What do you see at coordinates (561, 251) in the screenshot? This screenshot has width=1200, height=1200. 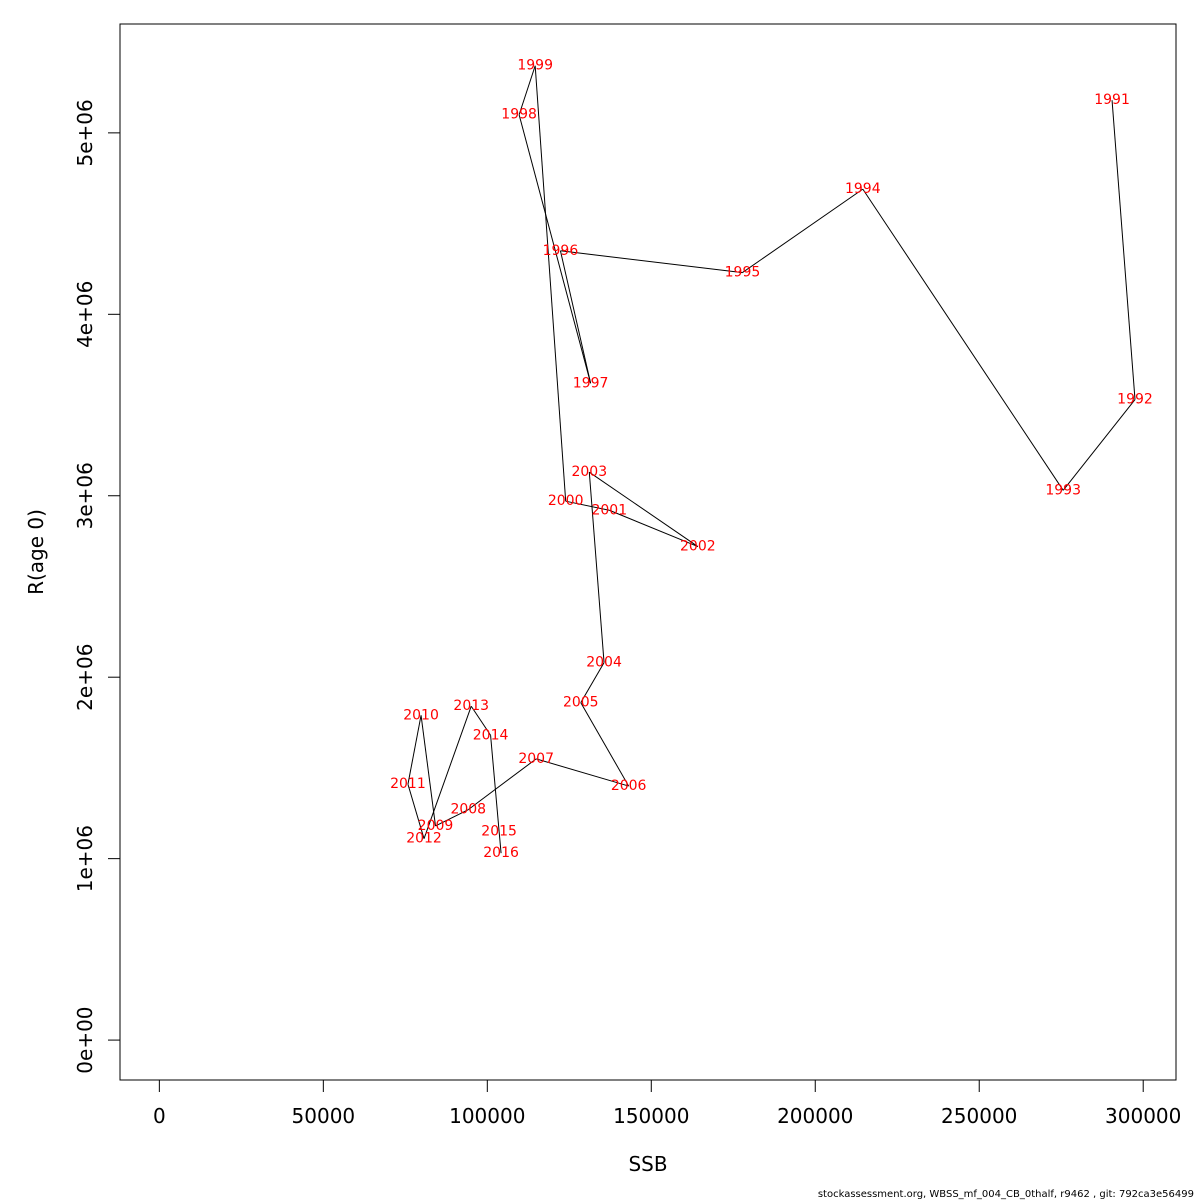 I see `point-label-1996: 1996` at bounding box center [561, 251].